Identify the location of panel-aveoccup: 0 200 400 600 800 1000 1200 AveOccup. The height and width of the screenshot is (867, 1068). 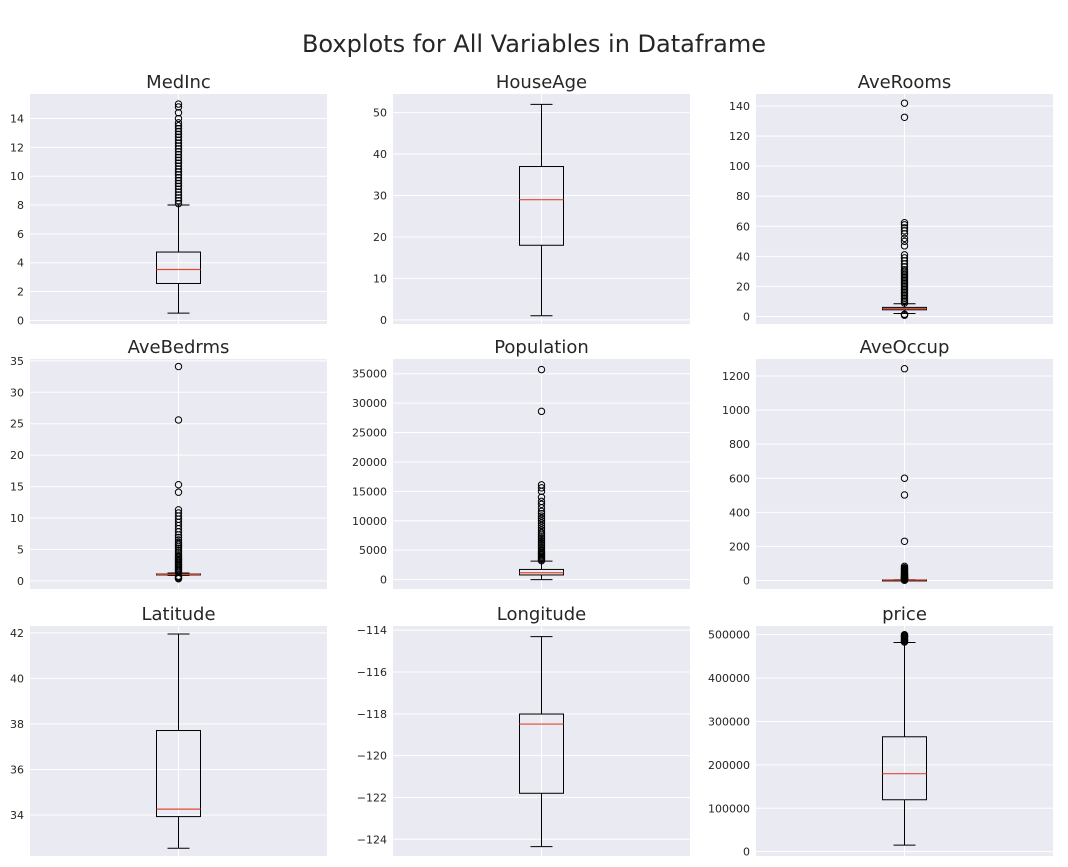
(887, 463).